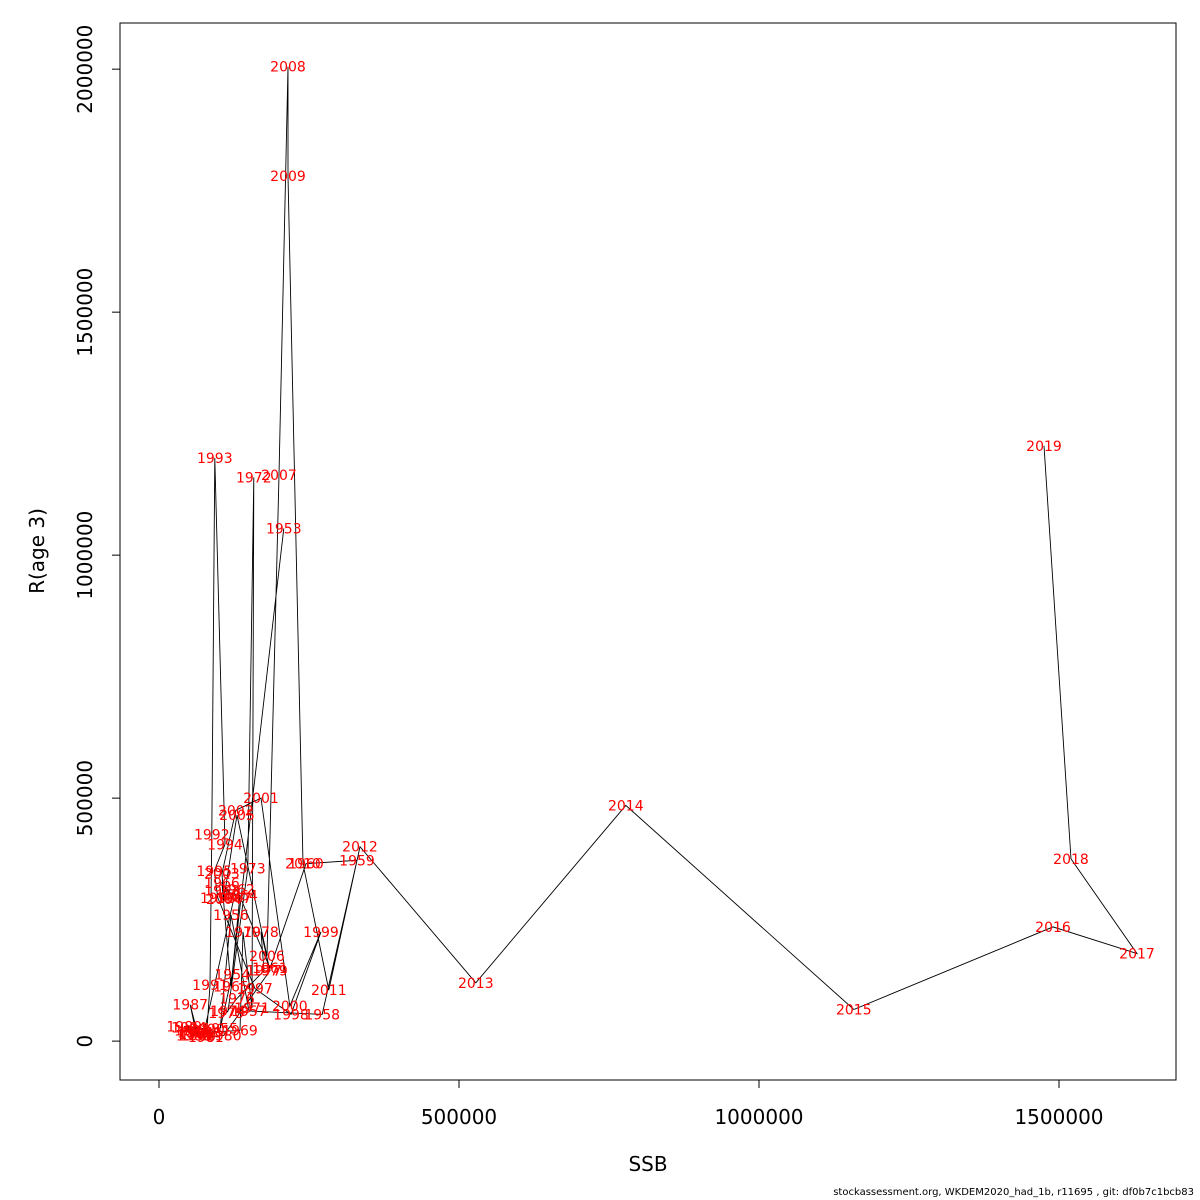  What do you see at coordinates (222, 874) in the screenshot?
I see `year-label-2003: 2003` at bounding box center [222, 874].